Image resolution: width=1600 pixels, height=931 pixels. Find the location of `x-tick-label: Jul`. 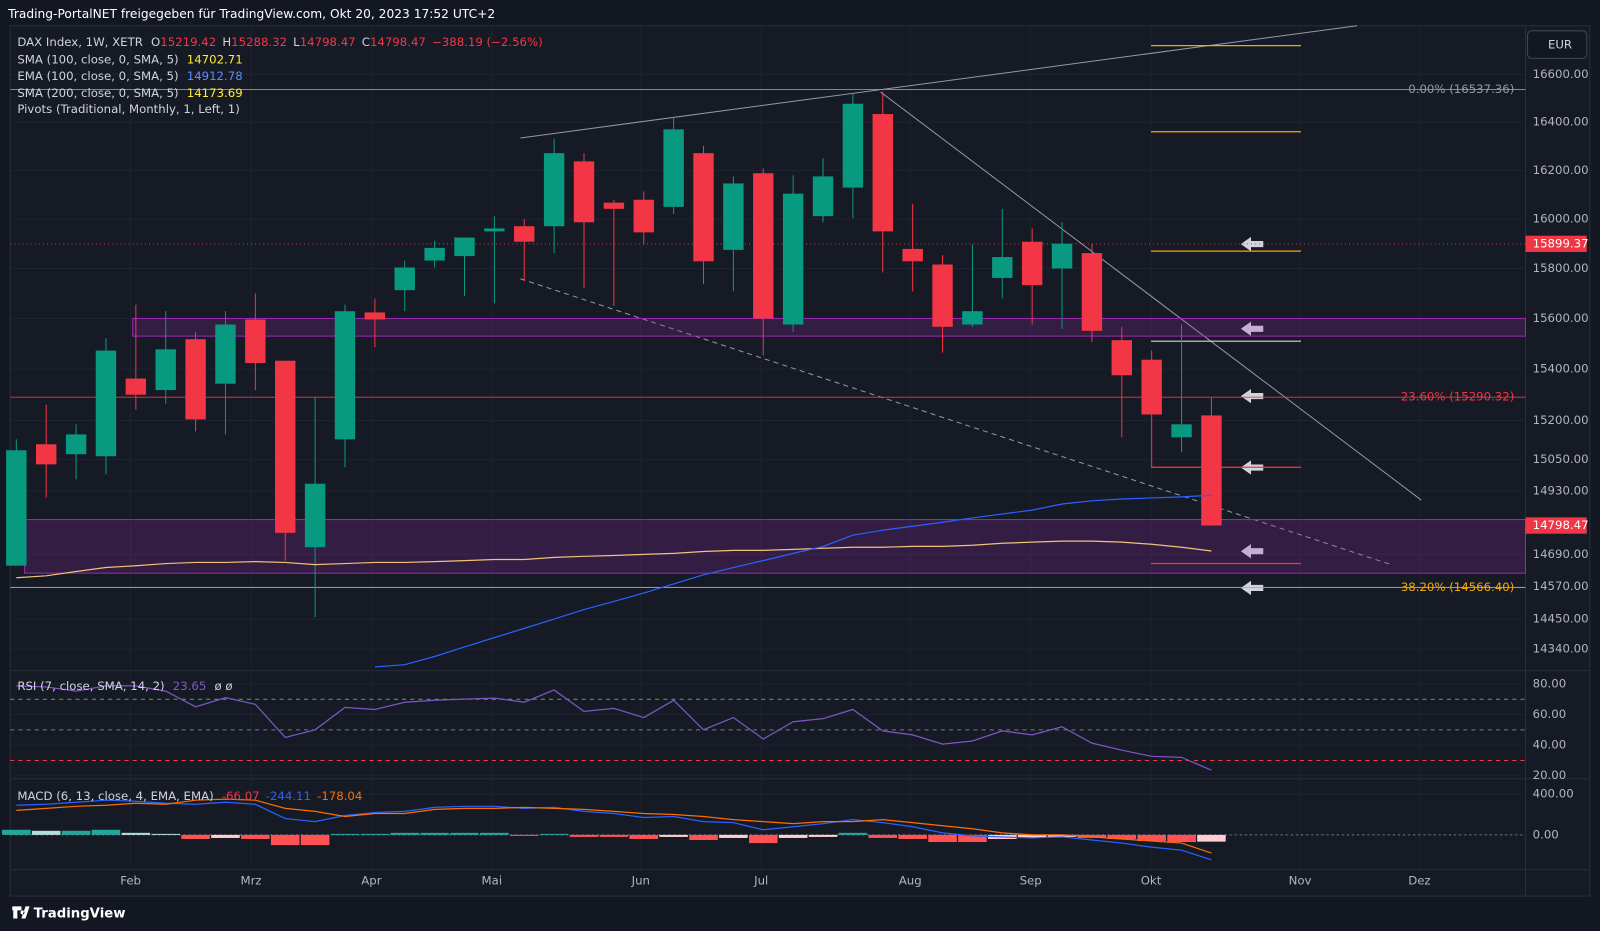

x-tick-label: Jul is located at coordinates (760, 880).